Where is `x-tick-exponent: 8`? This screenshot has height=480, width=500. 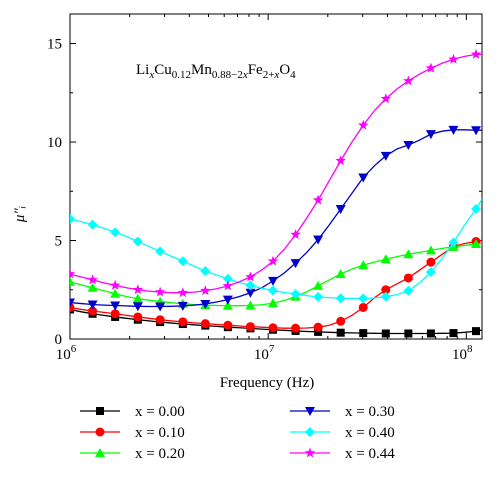 x-tick-exponent: 8 is located at coordinates (470, 349).